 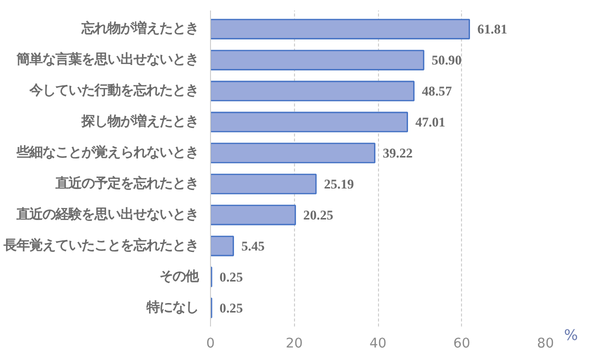 I want to click on data-label: 50.90, so click(x=447, y=60).